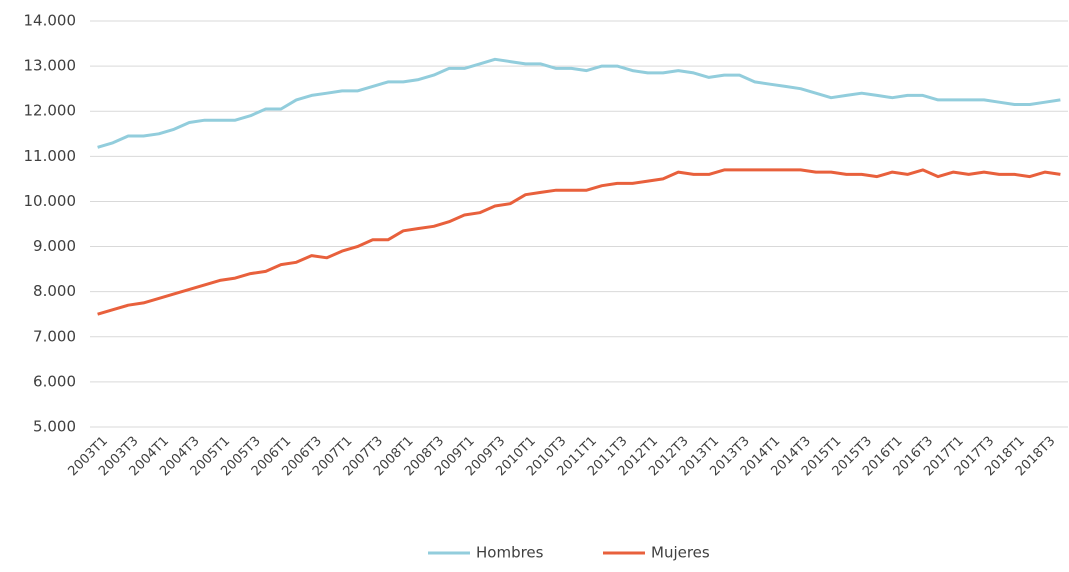 The height and width of the screenshot is (572, 1069). Describe the element at coordinates (54, 381) in the screenshot. I see `y-tick-label: 6.000` at that location.